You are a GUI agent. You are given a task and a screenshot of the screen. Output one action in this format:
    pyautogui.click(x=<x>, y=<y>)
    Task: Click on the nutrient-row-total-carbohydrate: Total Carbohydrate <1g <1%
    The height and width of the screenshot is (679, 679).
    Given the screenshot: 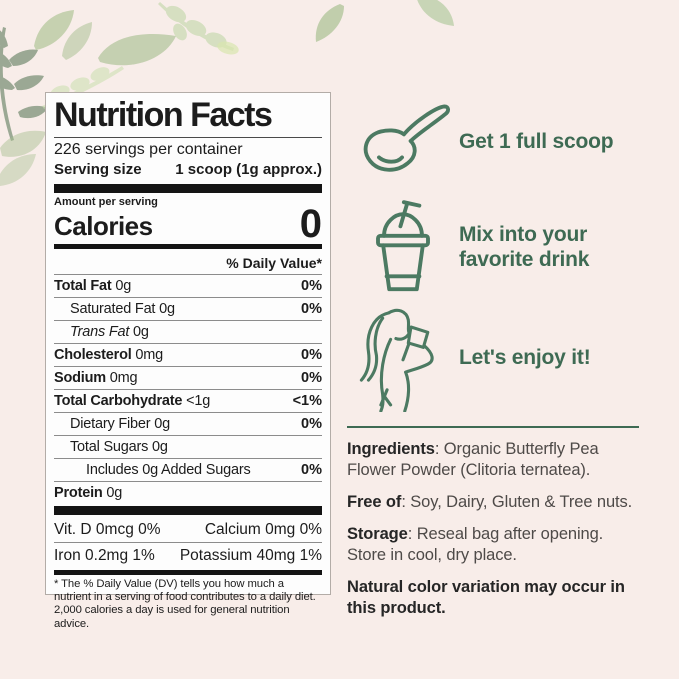 What is the action you would take?
    pyautogui.click(x=188, y=400)
    